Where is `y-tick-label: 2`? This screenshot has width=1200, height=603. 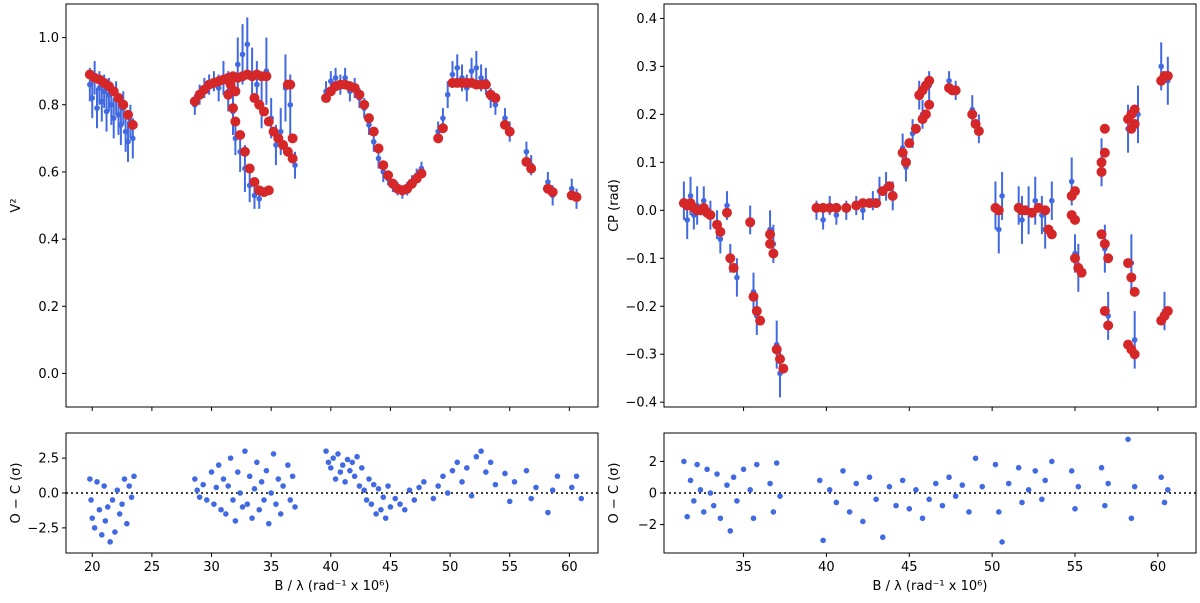 y-tick-label: 2 is located at coordinates (653, 462).